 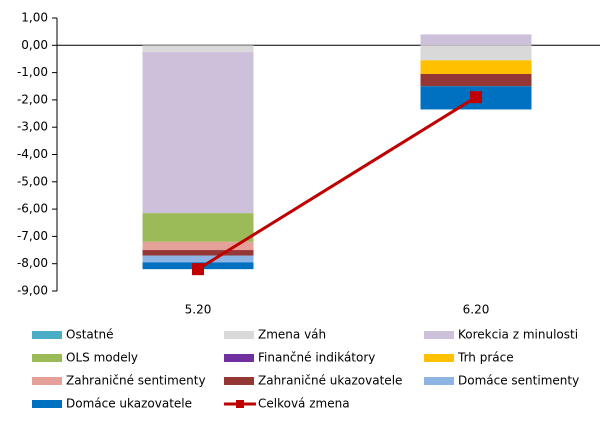 What do you see at coordinates (89, 335) in the screenshot?
I see `legend-label: Ostatné` at bounding box center [89, 335].